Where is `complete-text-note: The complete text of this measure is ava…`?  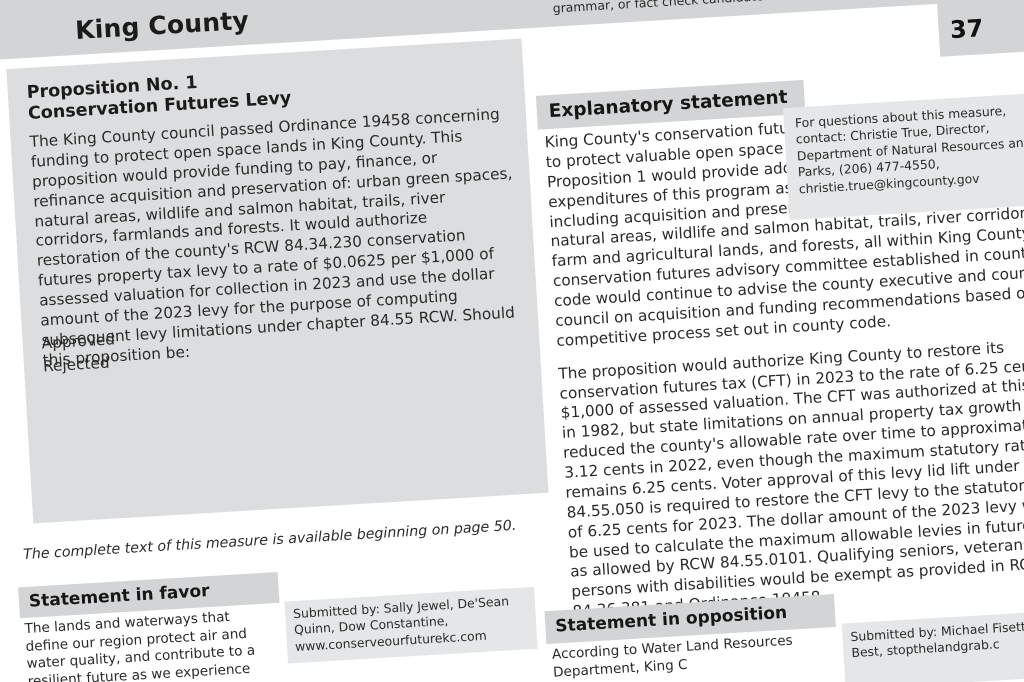
complete-text-note: The complete text of this measure is ava… is located at coordinates (269, 540).